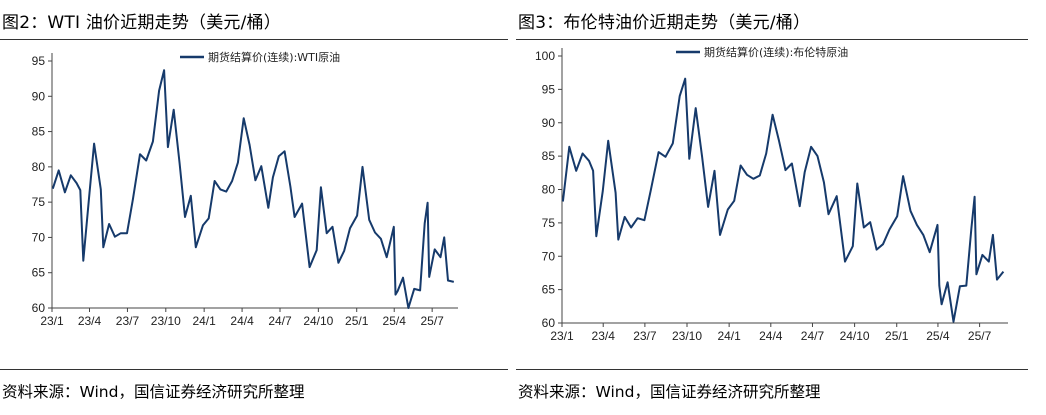  I want to click on legend-label: 期货结算价(连续):布伦特原油, so click(776, 52).